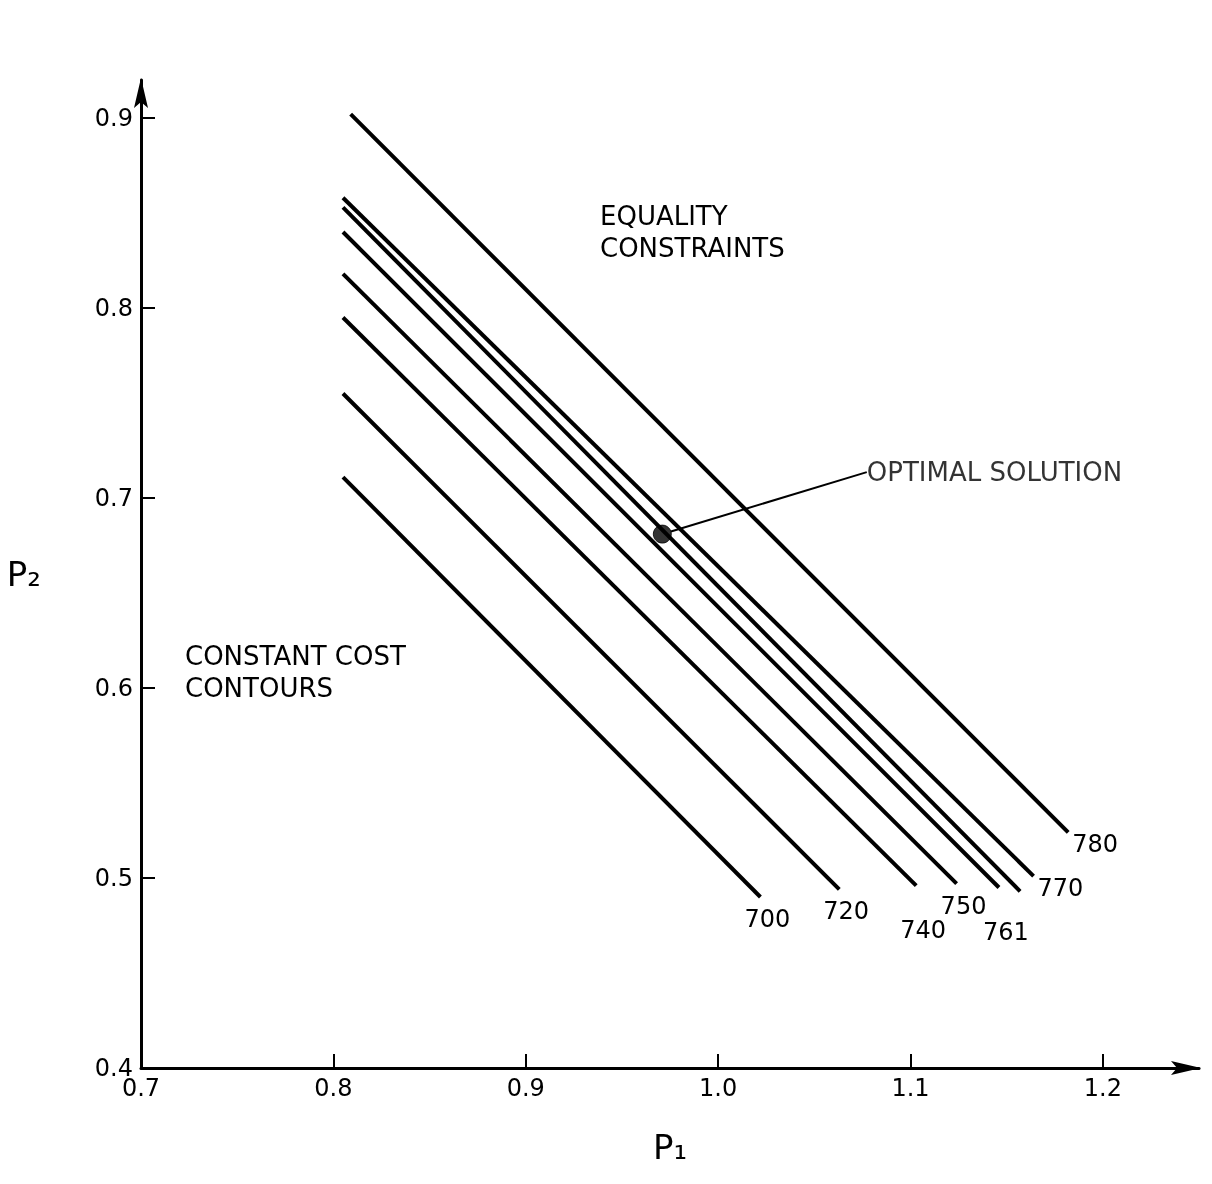  What do you see at coordinates (113, 688) in the screenshot?
I see `y-tick-label: 0.6` at bounding box center [113, 688].